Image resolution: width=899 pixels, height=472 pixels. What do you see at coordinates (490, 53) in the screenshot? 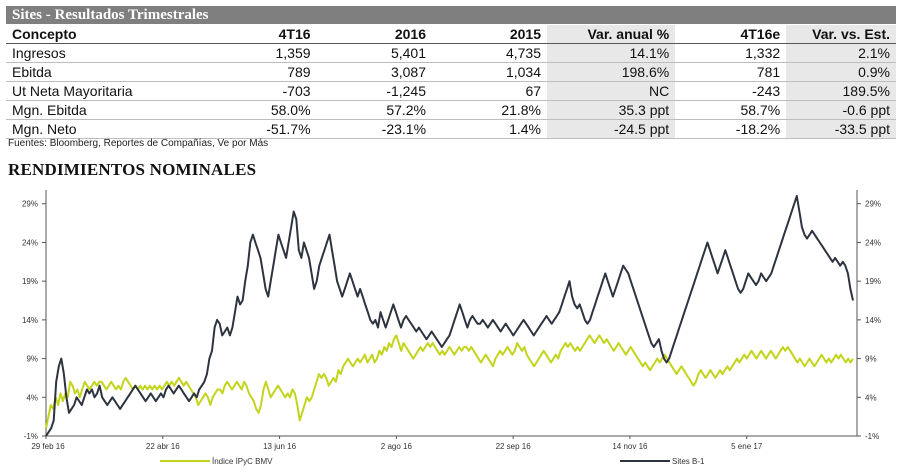
I see `table-cell: 4,735` at bounding box center [490, 53].